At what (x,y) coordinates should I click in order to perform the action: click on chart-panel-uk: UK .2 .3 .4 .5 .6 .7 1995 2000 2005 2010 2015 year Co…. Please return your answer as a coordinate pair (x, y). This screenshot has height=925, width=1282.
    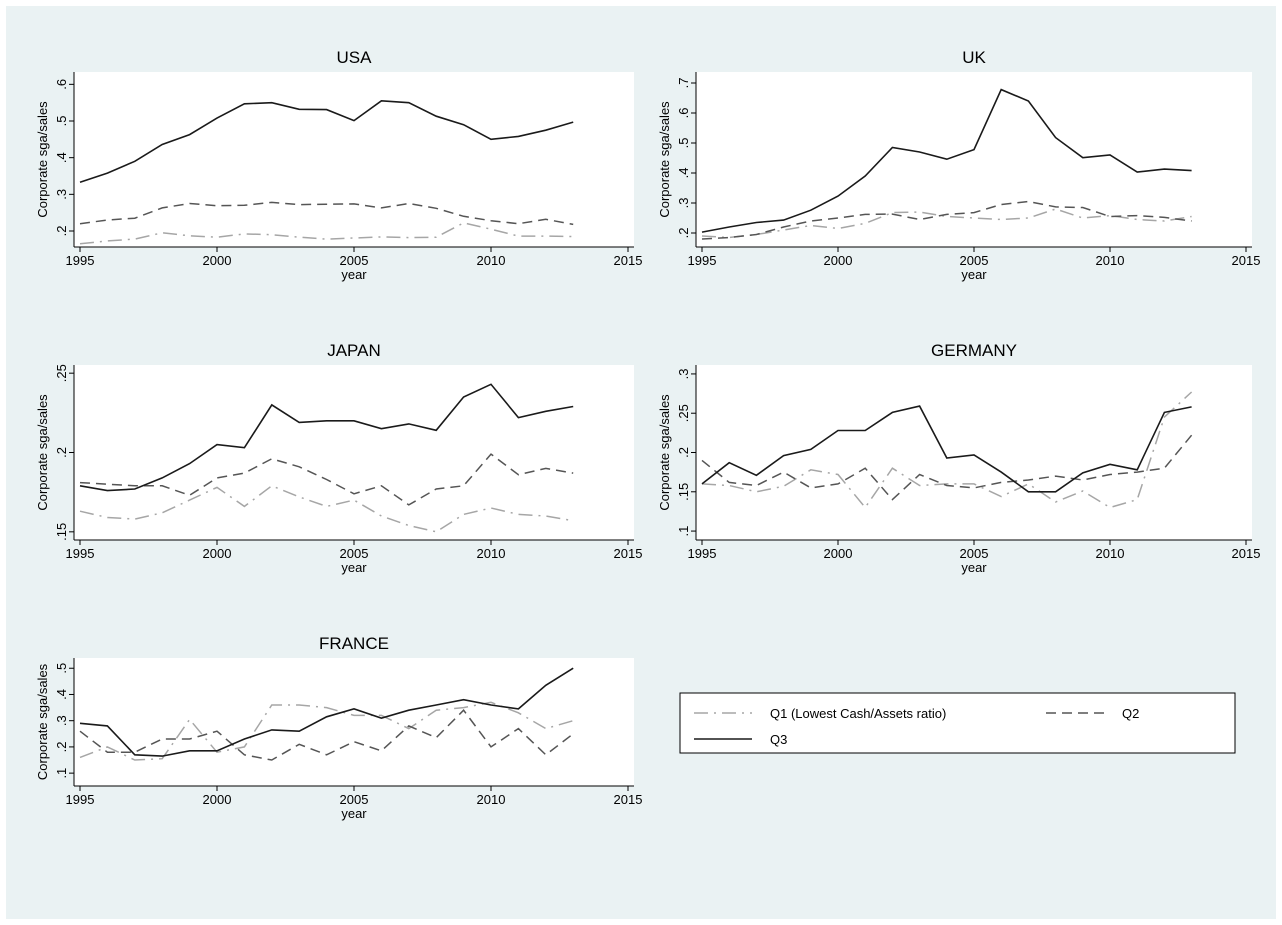
    Looking at the image, I should click on (958, 165).